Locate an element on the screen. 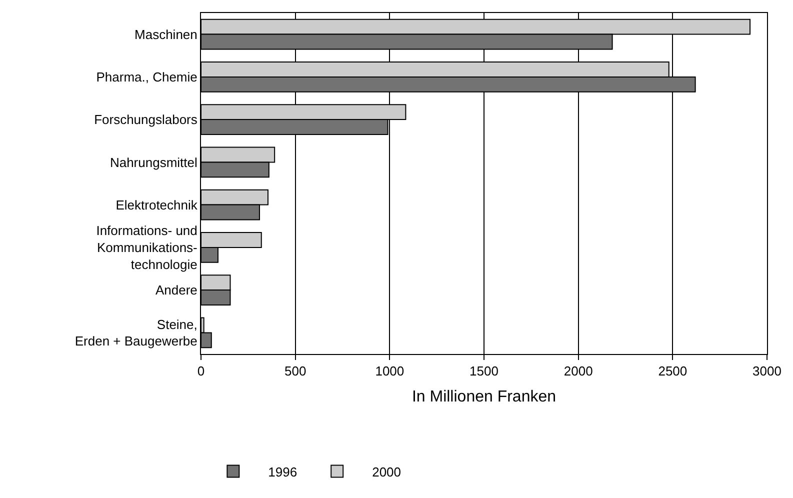 Image resolution: width=793 pixels, height=498 pixels. x-tick-label: 1000 is located at coordinates (389, 371).